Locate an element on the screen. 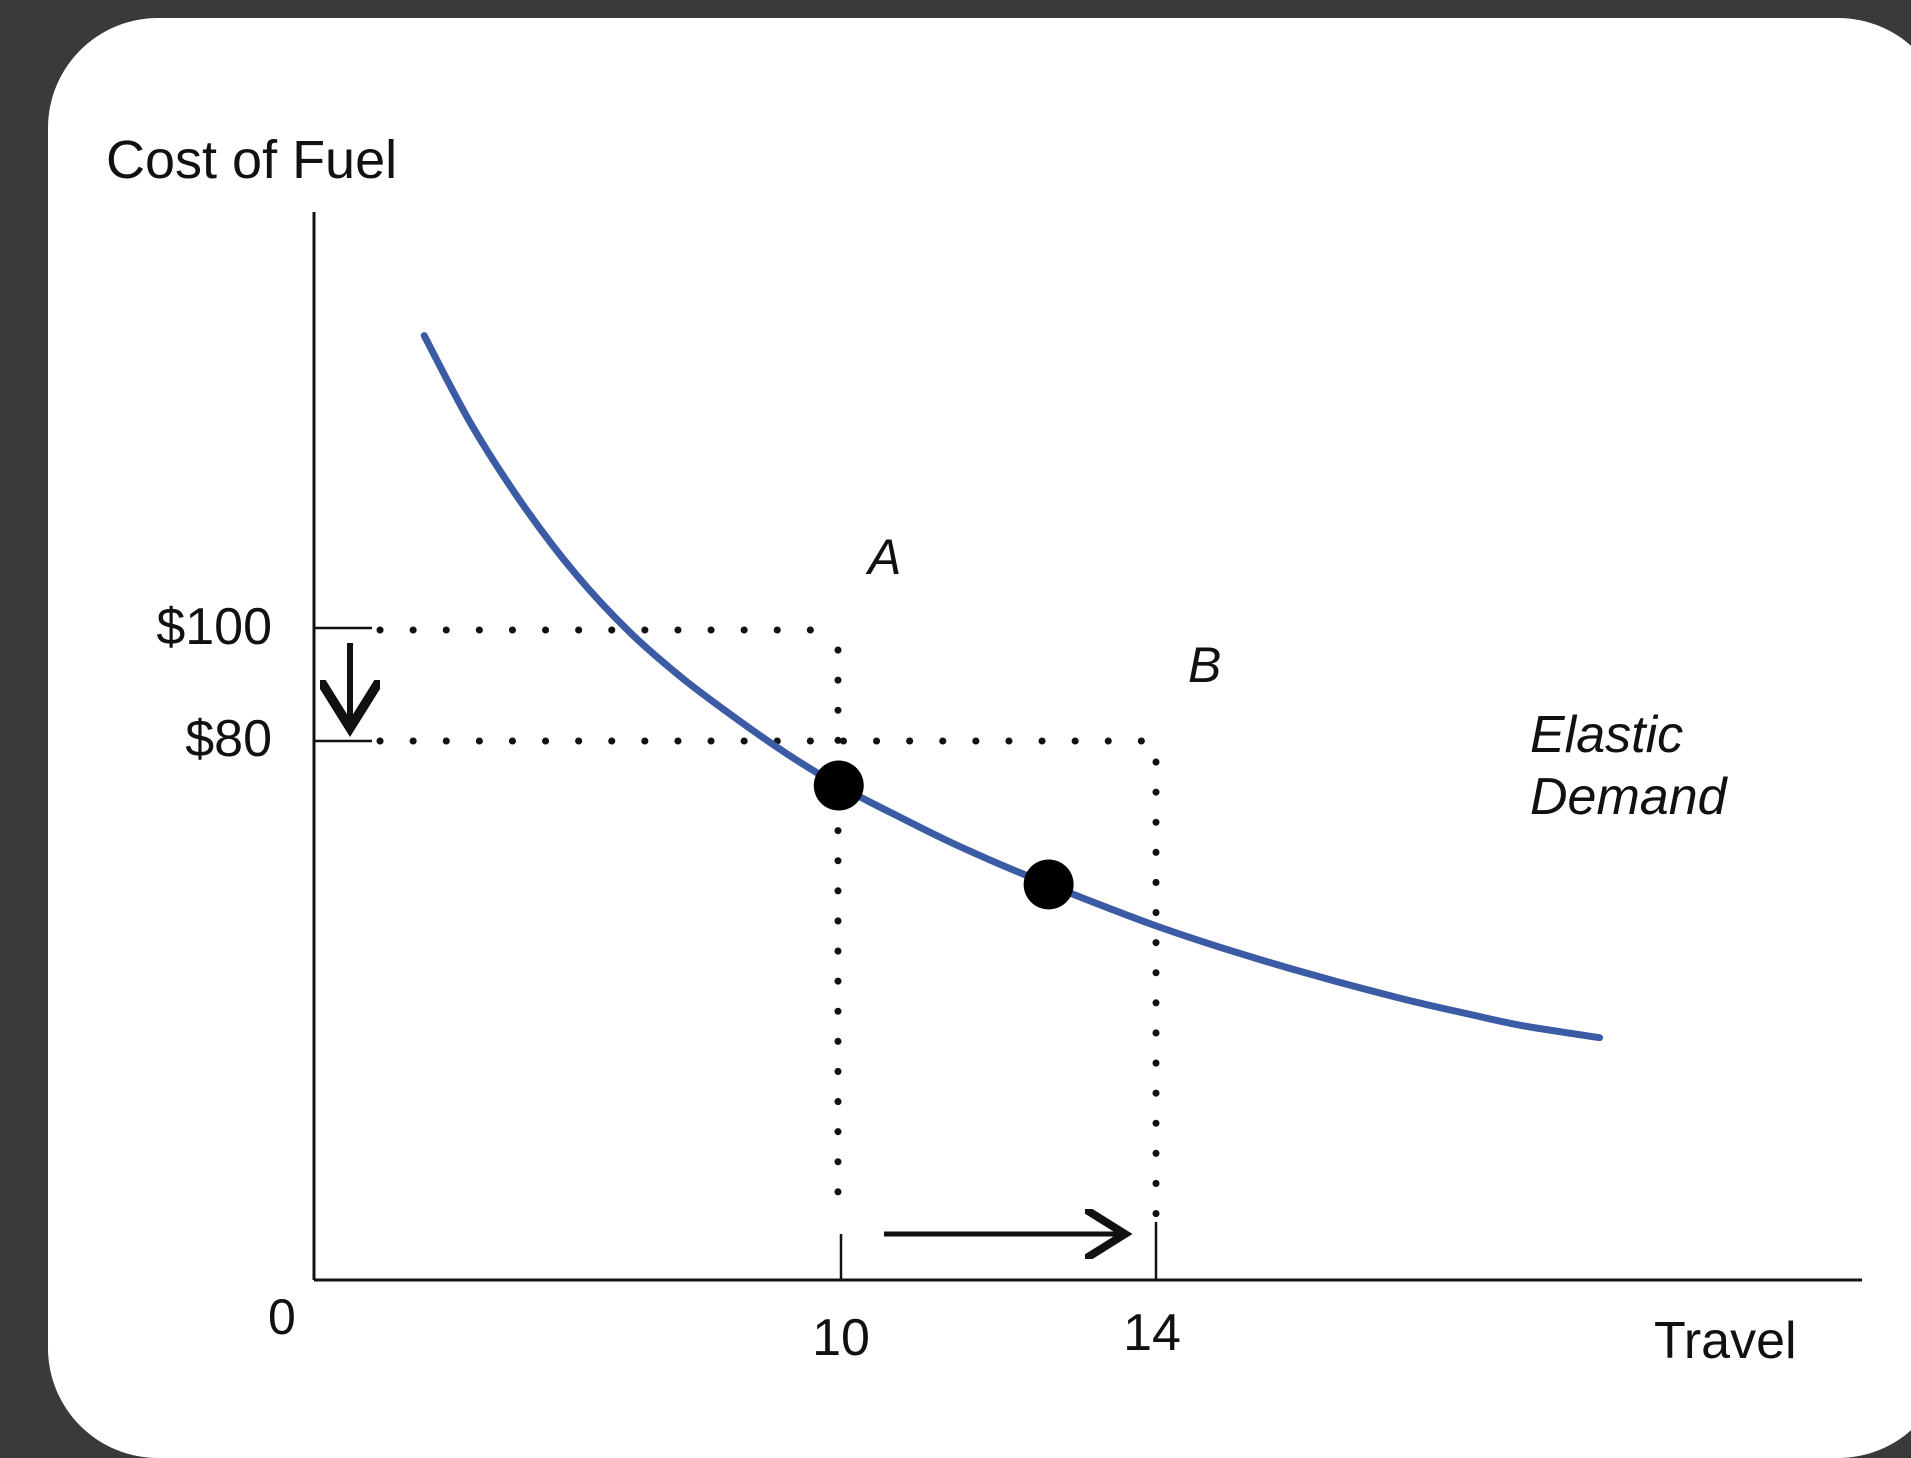  point-b-marker is located at coordinates (1048, 884).